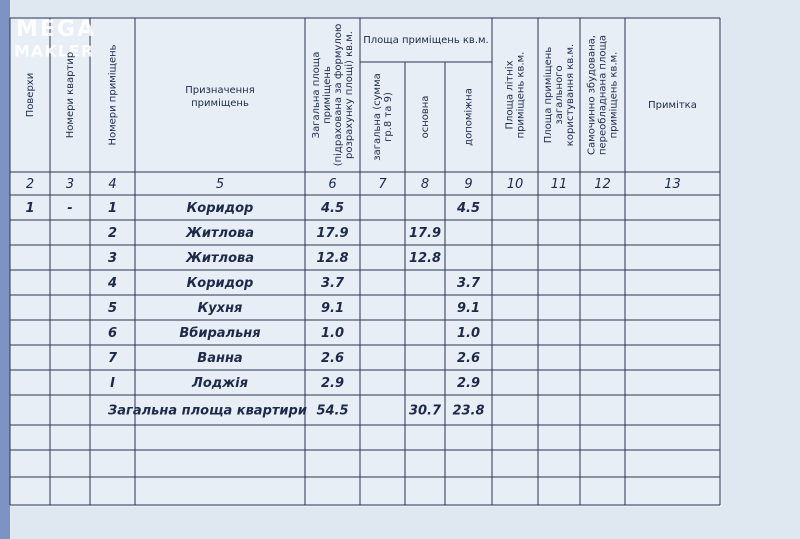  What do you see at coordinates (559, 94) in the screenshot?
I see `column-header: загального` at bounding box center [559, 94].